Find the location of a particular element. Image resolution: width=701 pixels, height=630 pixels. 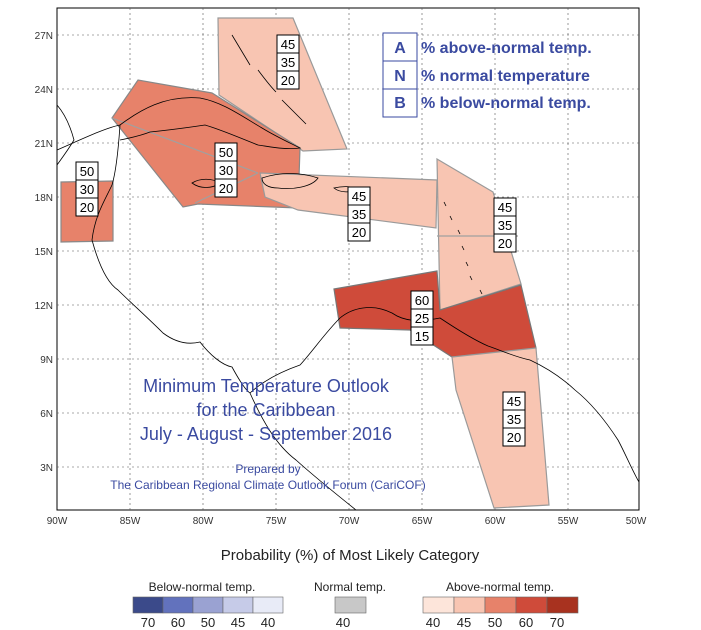

probability-box-cuba-jamaica: 50 30 20 is located at coordinates (226, 170).